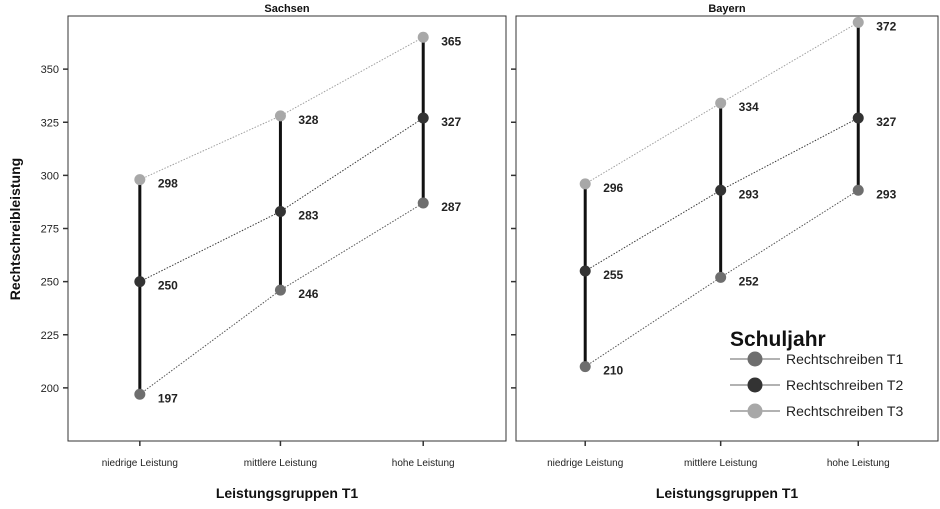 Image resolution: width=940 pixels, height=509 pixels. What do you see at coordinates (50, 176) in the screenshot?
I see `y-tick-label-300: 300` at bounding box center [50, 176].